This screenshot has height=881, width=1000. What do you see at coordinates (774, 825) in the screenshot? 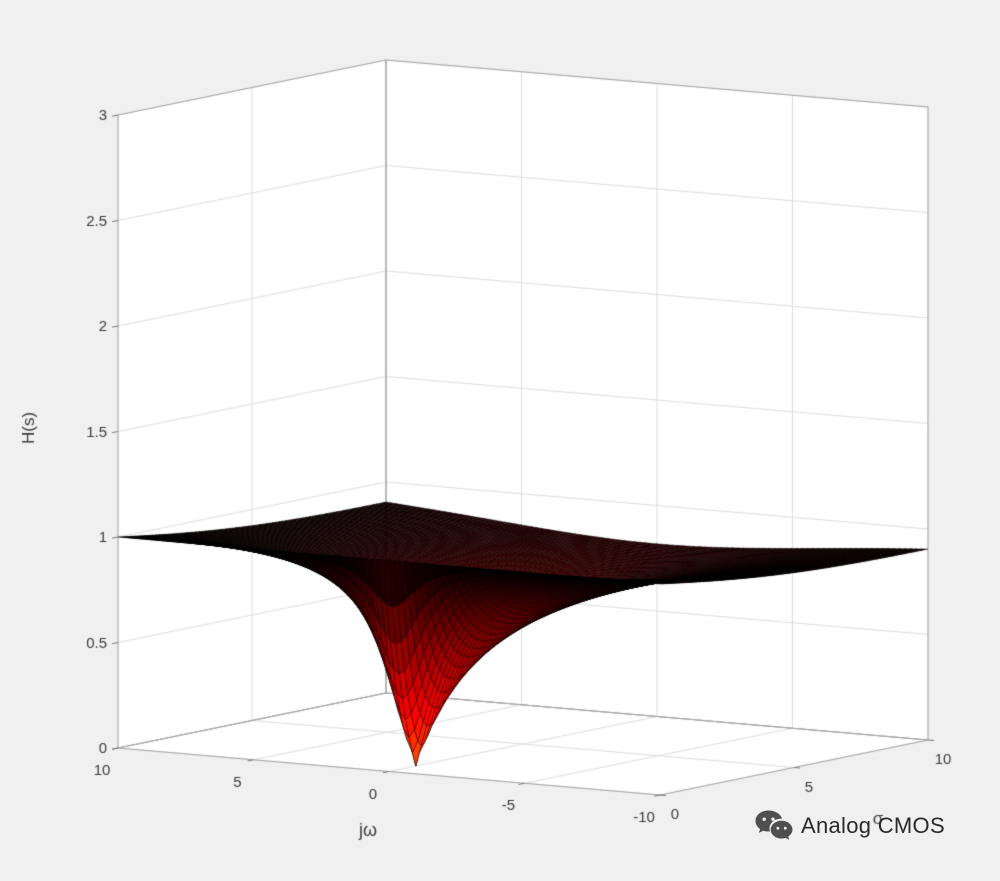
I see `wechat-icon` at bounding box center [774, 825].